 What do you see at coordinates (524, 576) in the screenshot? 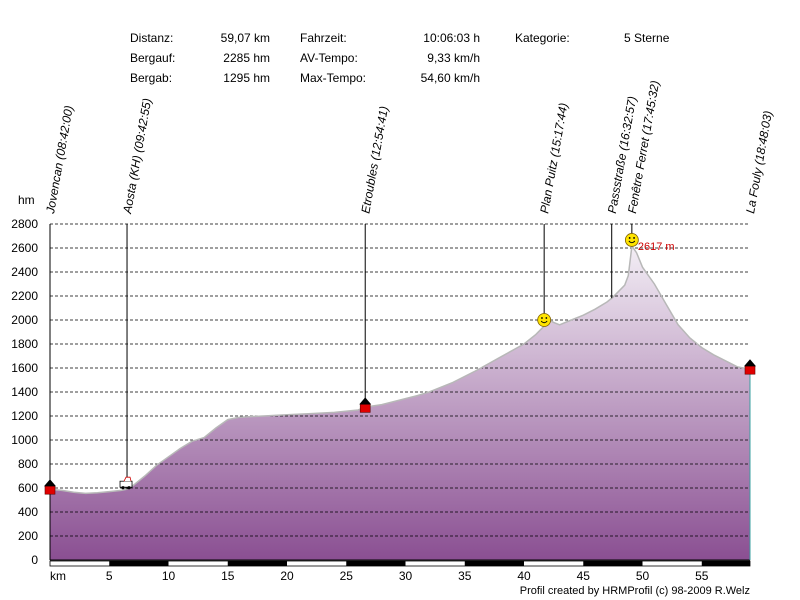
I see `x-tick-label: 40` at bounding box center [524, 576].